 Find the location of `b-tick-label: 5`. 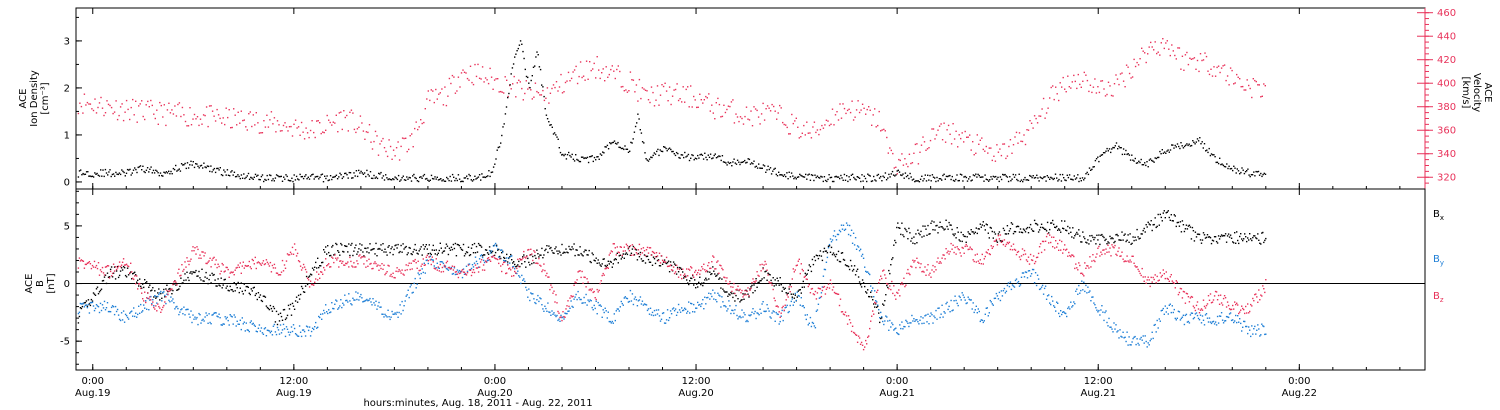

b-tick-label: 5 is located at coordinates (67, 226).